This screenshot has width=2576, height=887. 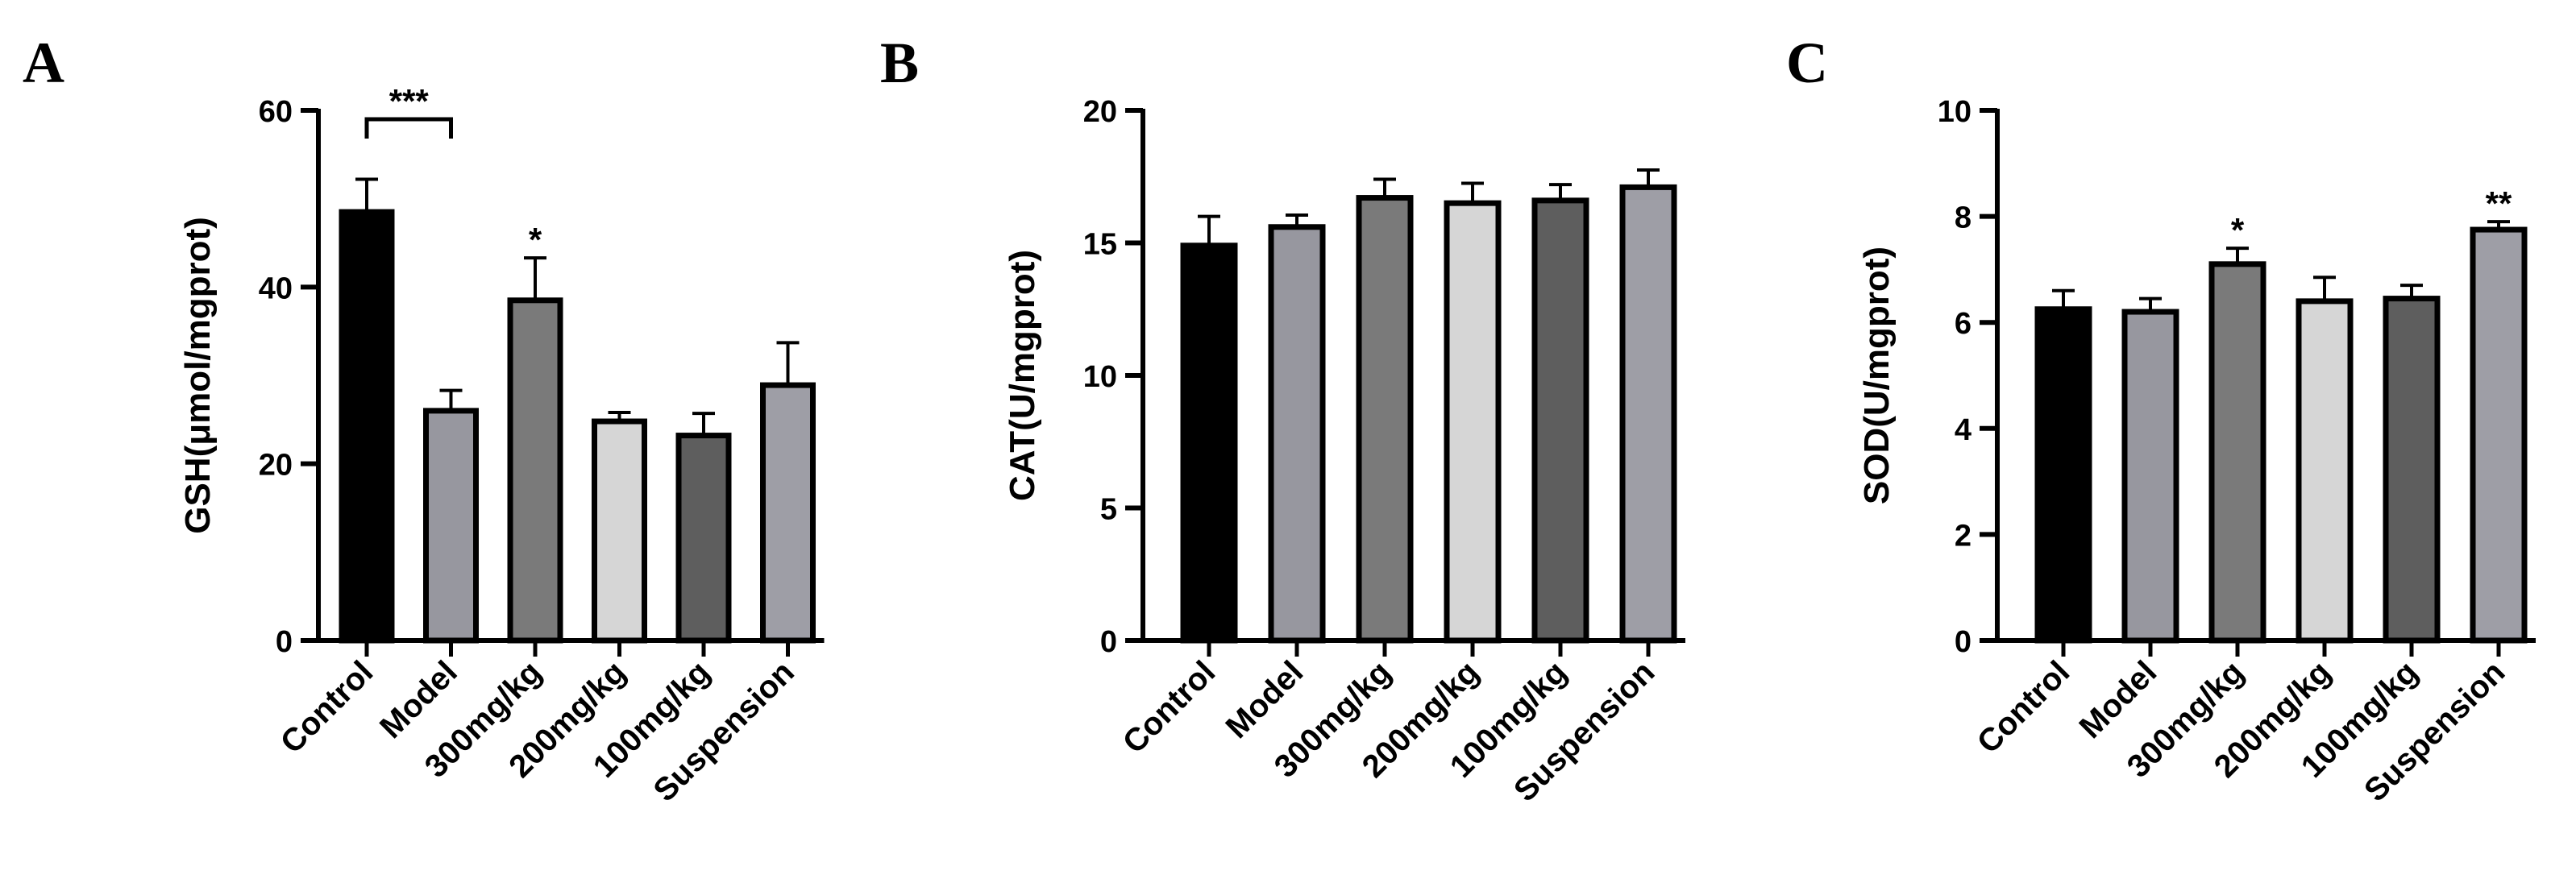 I want to click on significance-label: **, so click(x=2499, y=203).